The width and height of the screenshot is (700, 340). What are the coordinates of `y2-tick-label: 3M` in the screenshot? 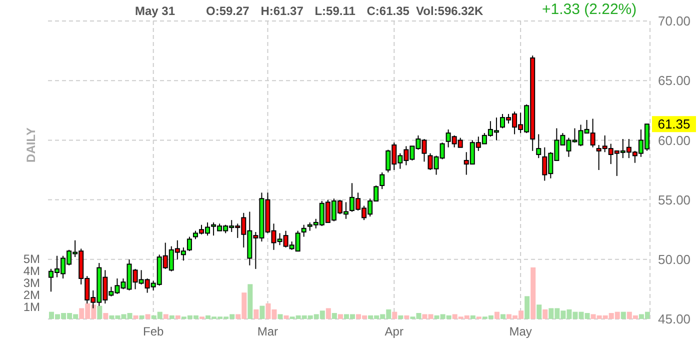 It's located at (31, 283).